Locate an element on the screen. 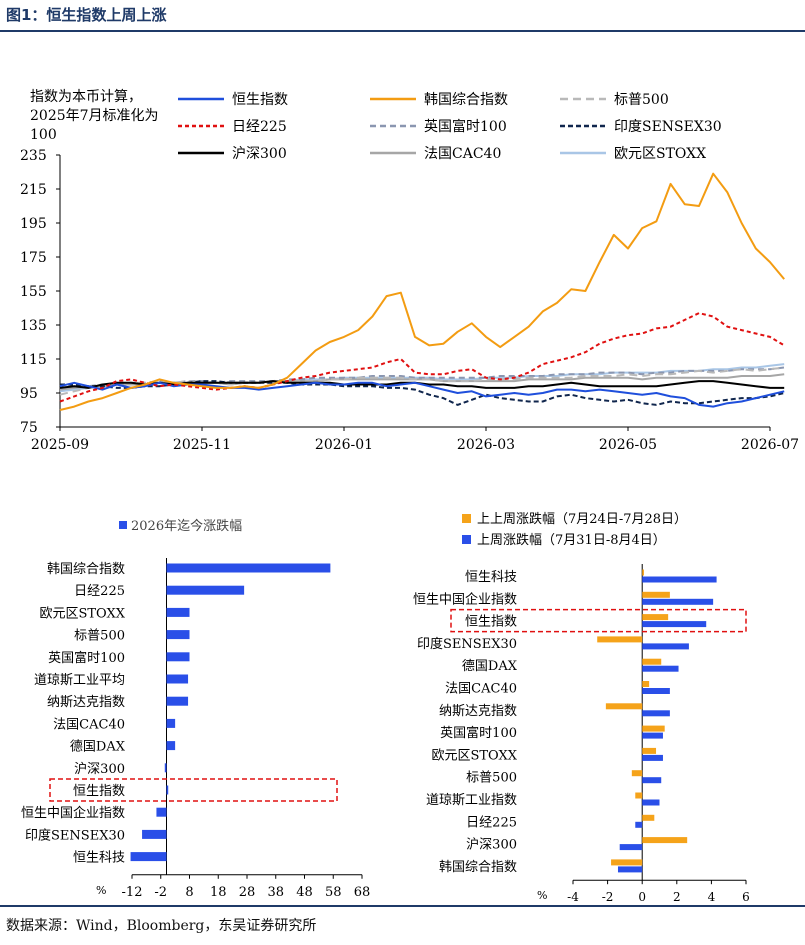  x-tick-label: 4 is located at coordinates (712, 897).